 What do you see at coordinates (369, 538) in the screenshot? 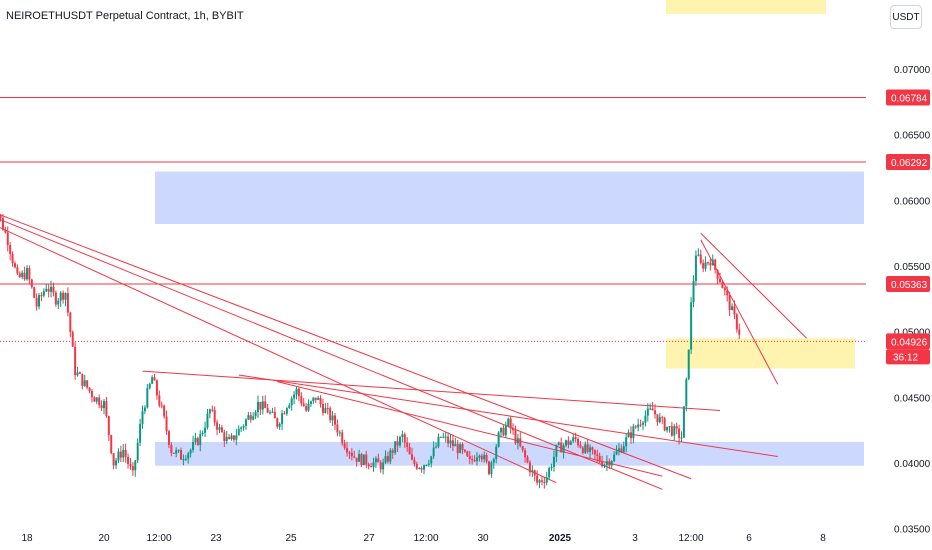
I see `x-tick-label: 27` at bounding box center [369, 538].